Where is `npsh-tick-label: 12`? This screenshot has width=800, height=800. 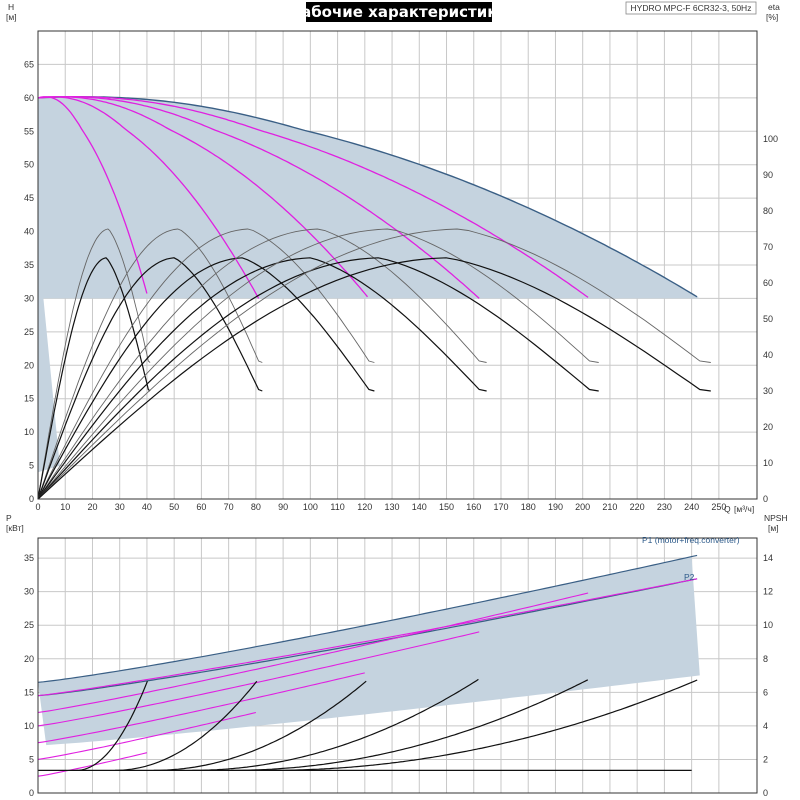 npsh-tick-label: 12 is located at coordinates (768, 592).